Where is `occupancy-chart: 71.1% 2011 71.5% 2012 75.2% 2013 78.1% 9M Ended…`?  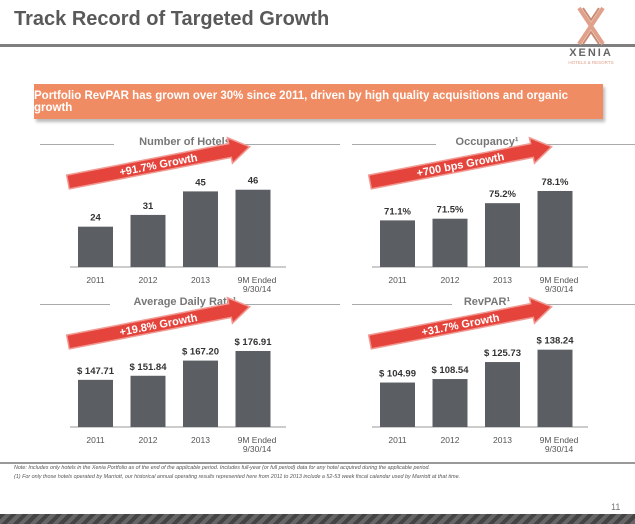 occupancy-chart: 71.1% 2011 71.5% 2012 75.2% 2013 78.1% 9M Ended… is located at coordinates (477, 215).